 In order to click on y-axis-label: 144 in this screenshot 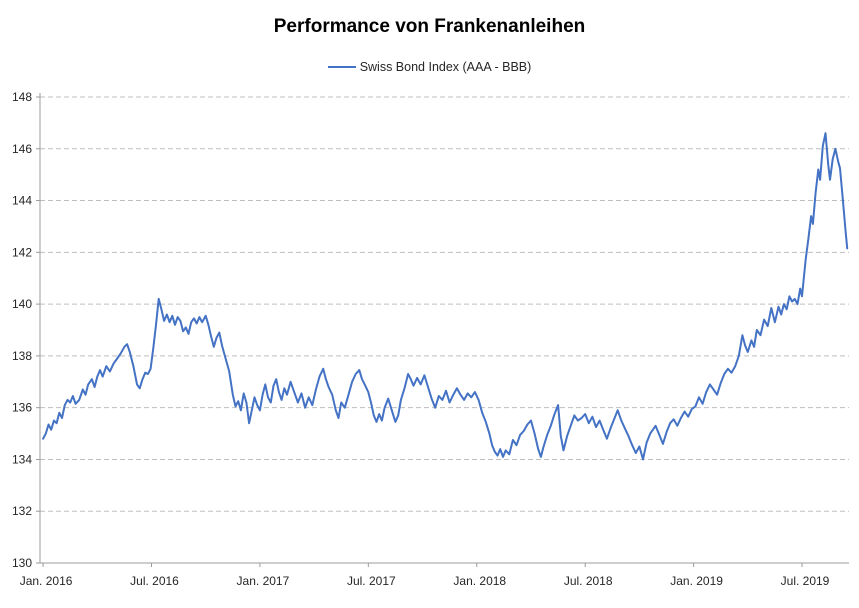, I will do `click(22, 201)`.